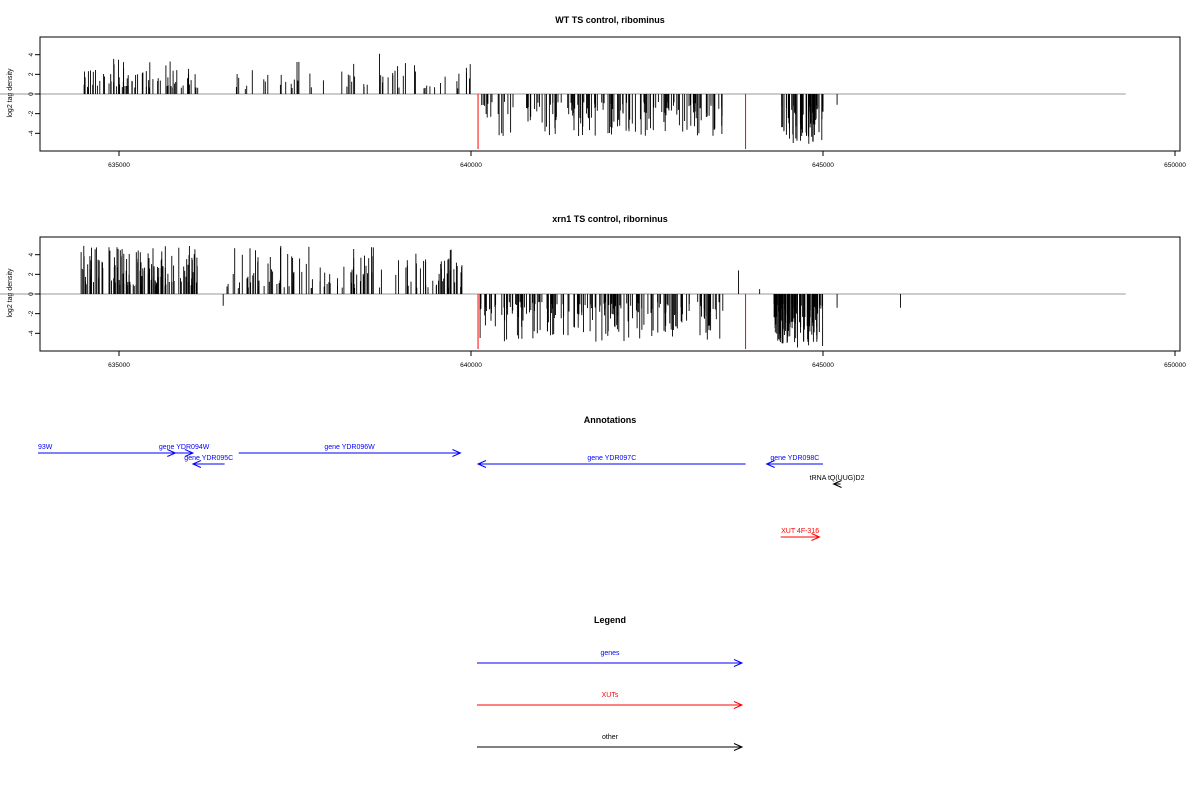  I want to click on legend-items: genes XUTs other, so click(610, 700).